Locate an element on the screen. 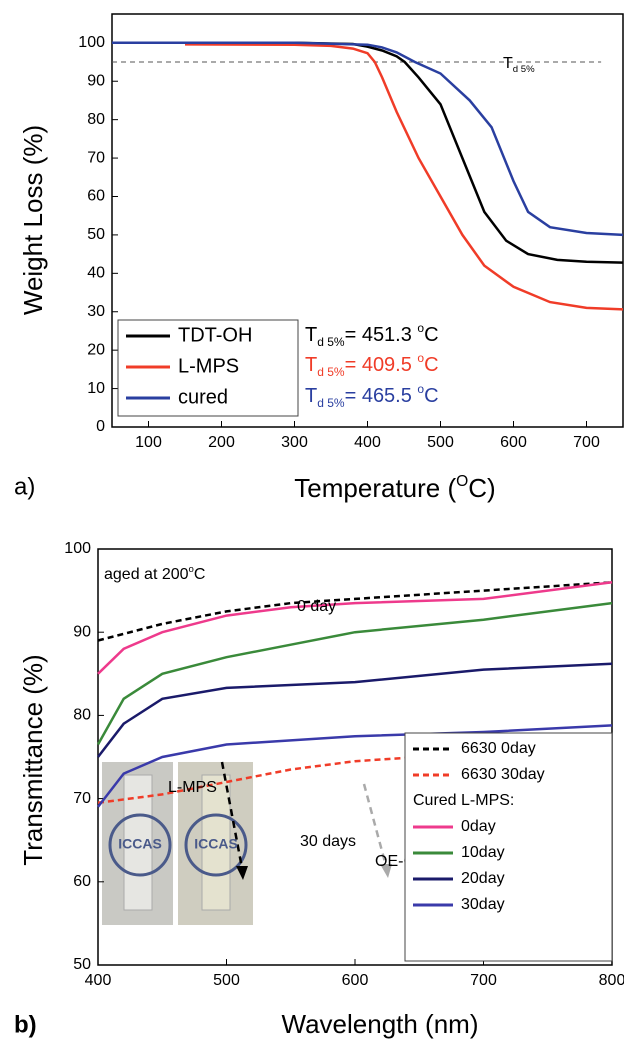 This screenshot has height=1045, width=624. label: 0 day is located at coordinates (316, 606).